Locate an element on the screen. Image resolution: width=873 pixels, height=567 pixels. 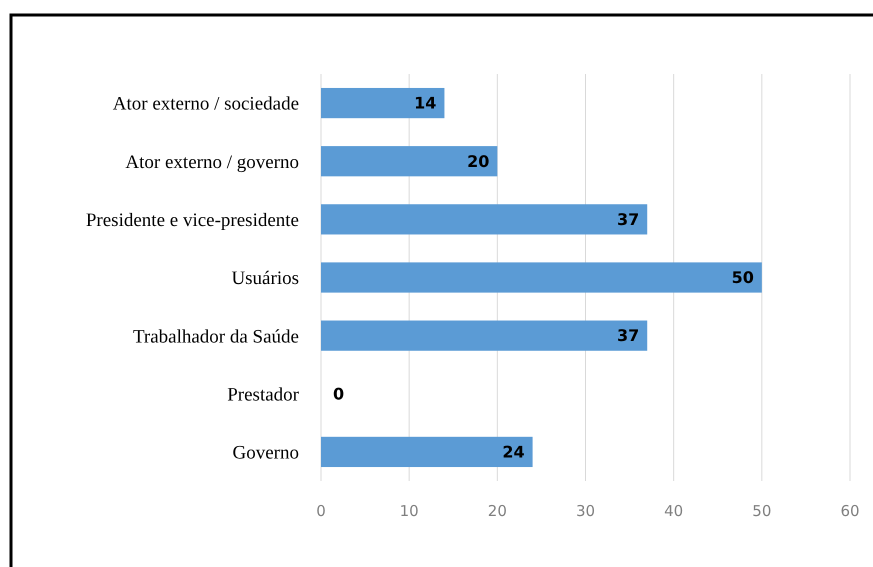
y-tick-label: Governo is located at coordinates (265, 453).